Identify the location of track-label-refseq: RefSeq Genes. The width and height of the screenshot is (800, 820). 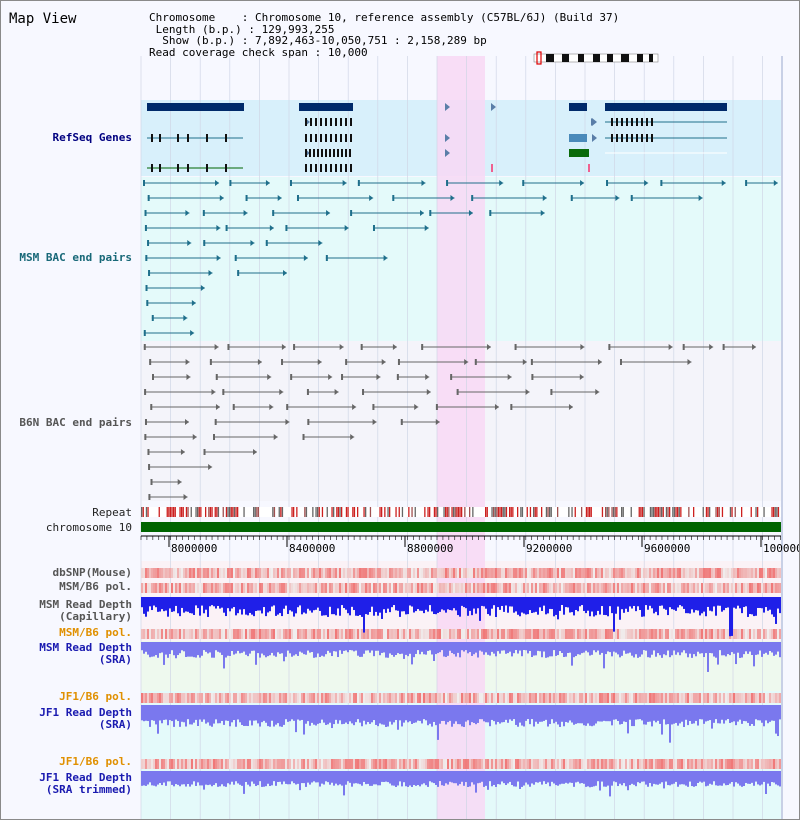
(92, 137).